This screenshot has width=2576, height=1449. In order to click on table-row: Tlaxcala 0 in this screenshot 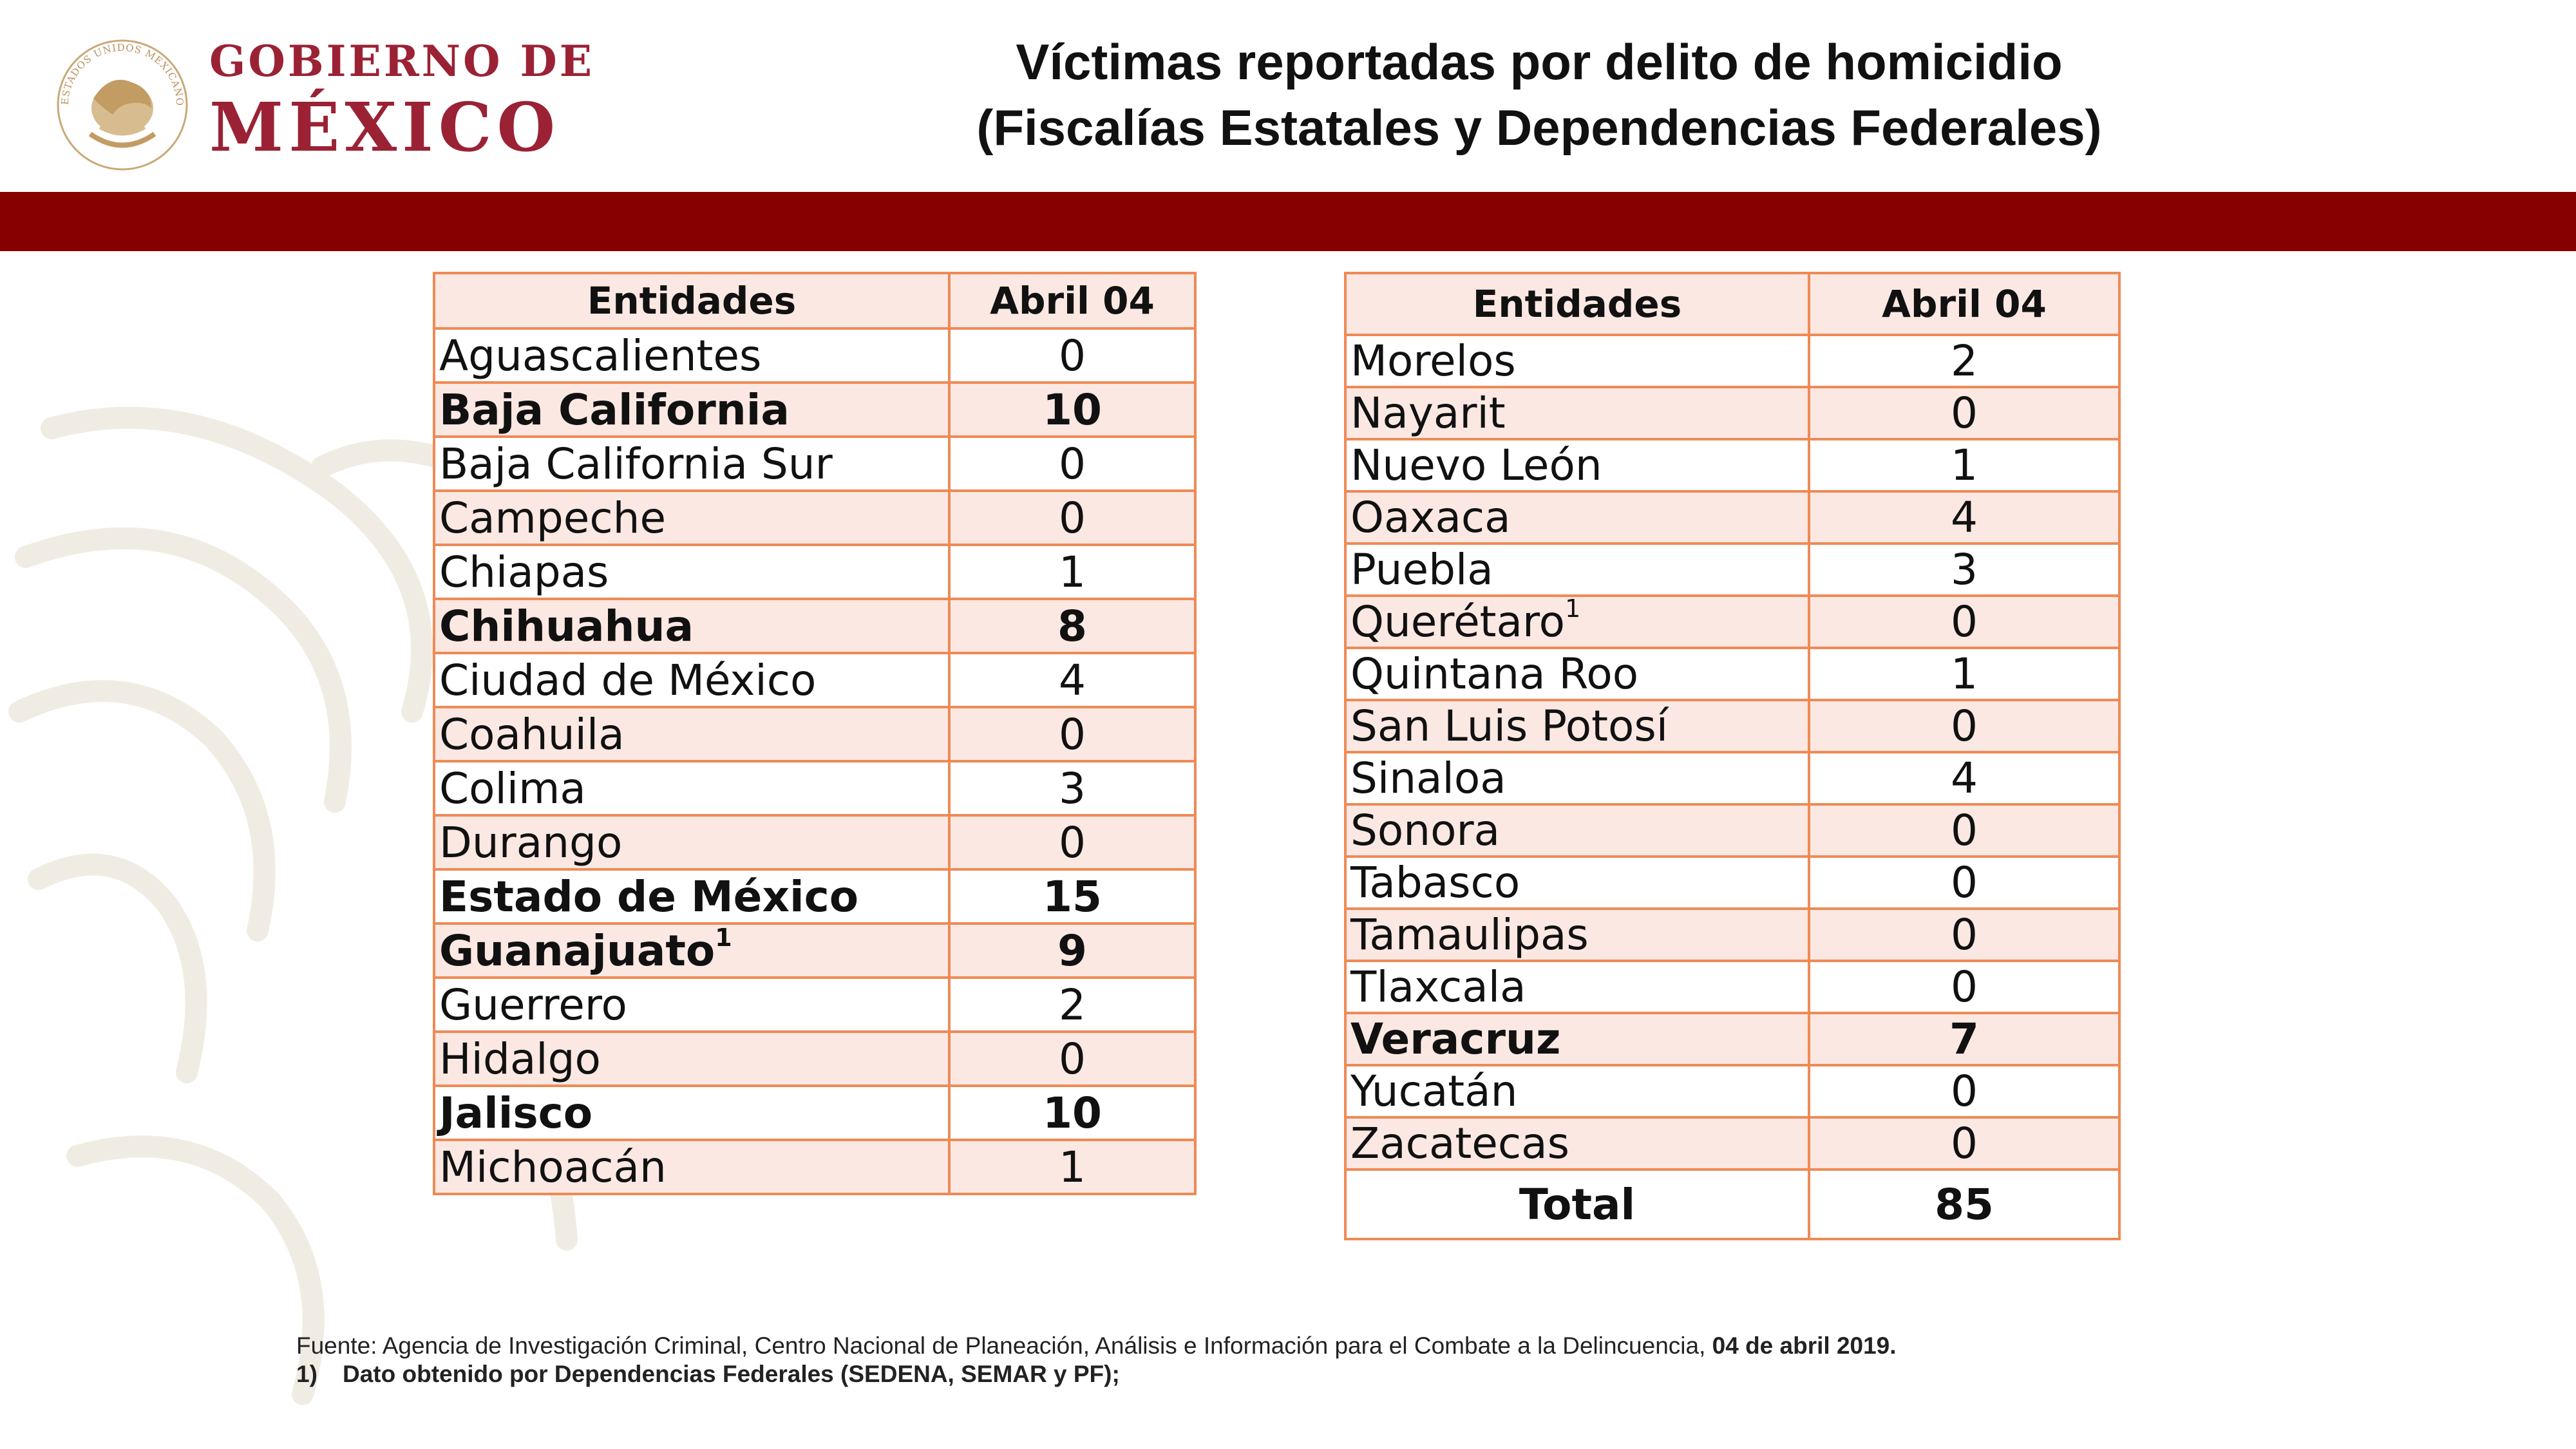, I will do `click(1733, 987)`.